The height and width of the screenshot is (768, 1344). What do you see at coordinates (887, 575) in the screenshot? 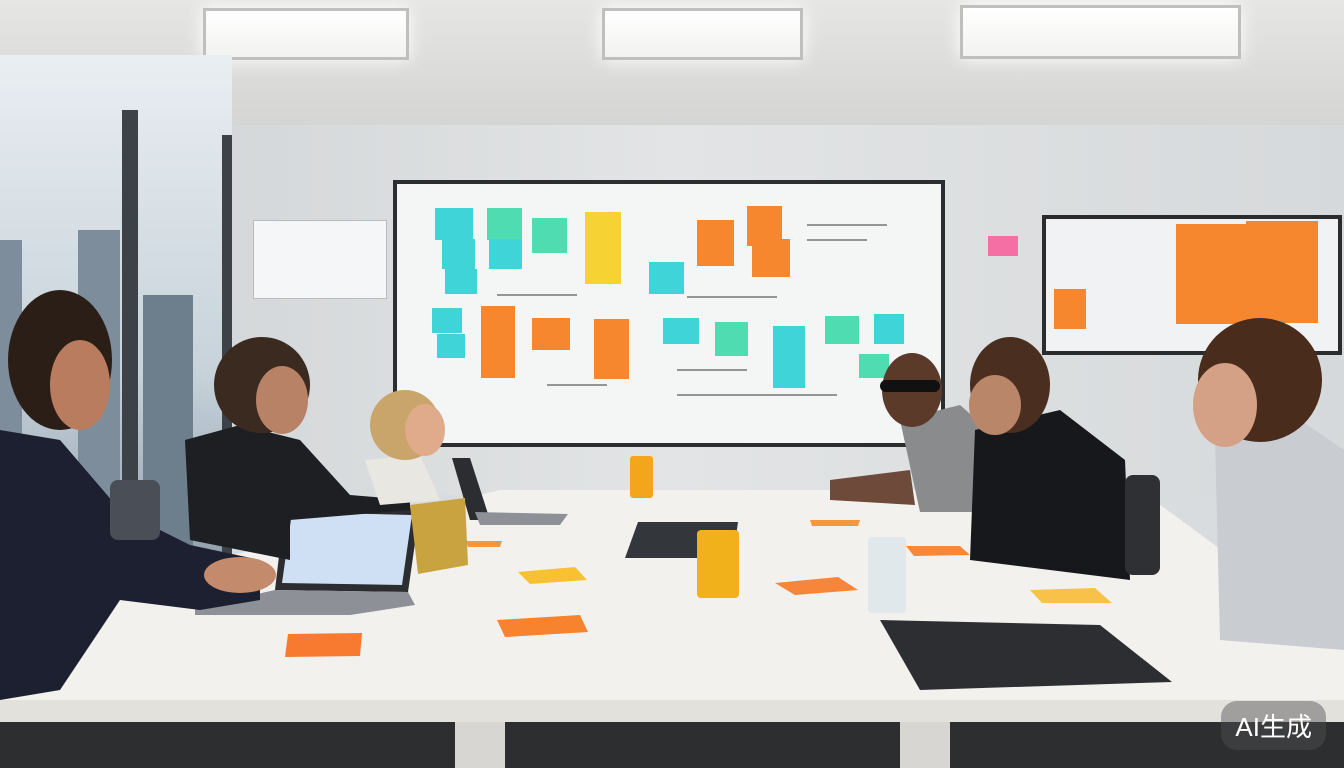
I see `water-glass` at bounding box center [887, 575].